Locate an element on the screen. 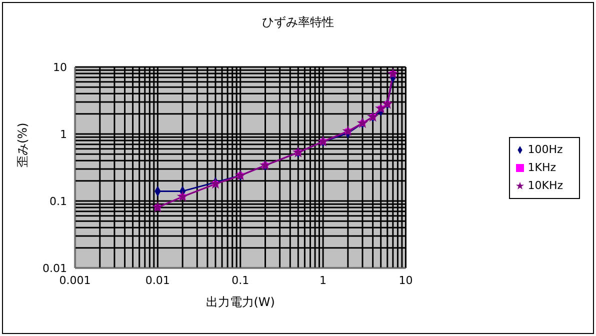 The height and width of the screenshot is (336, 596). x-axis-title: 出力電力(W) is located at coordinates (240, 302).